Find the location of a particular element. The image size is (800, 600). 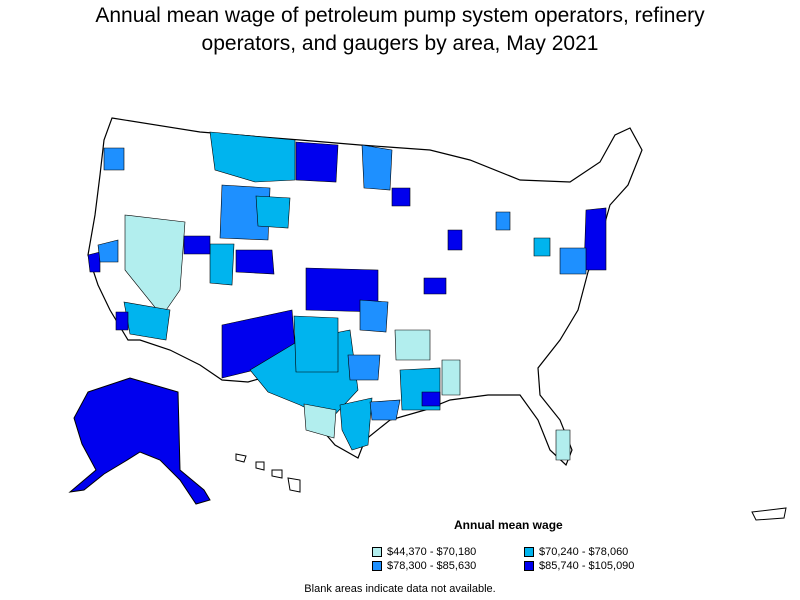

legend-title: Annual mean wage is located at coordinates (508, 525).